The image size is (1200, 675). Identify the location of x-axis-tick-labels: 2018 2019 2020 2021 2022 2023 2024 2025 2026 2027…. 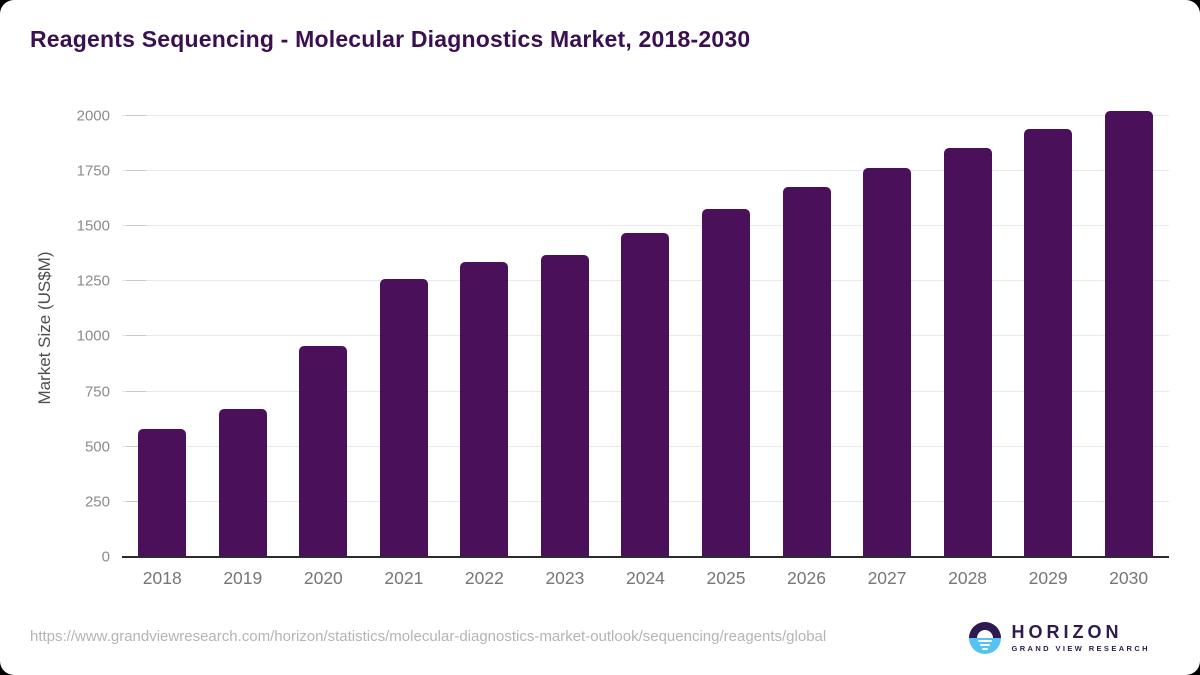
(645, 578).